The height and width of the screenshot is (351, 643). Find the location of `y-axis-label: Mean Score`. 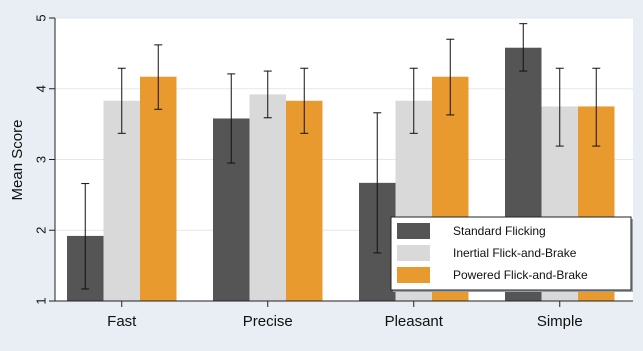

y-axis-label: Mean Score is located at coordinates (17, 160).